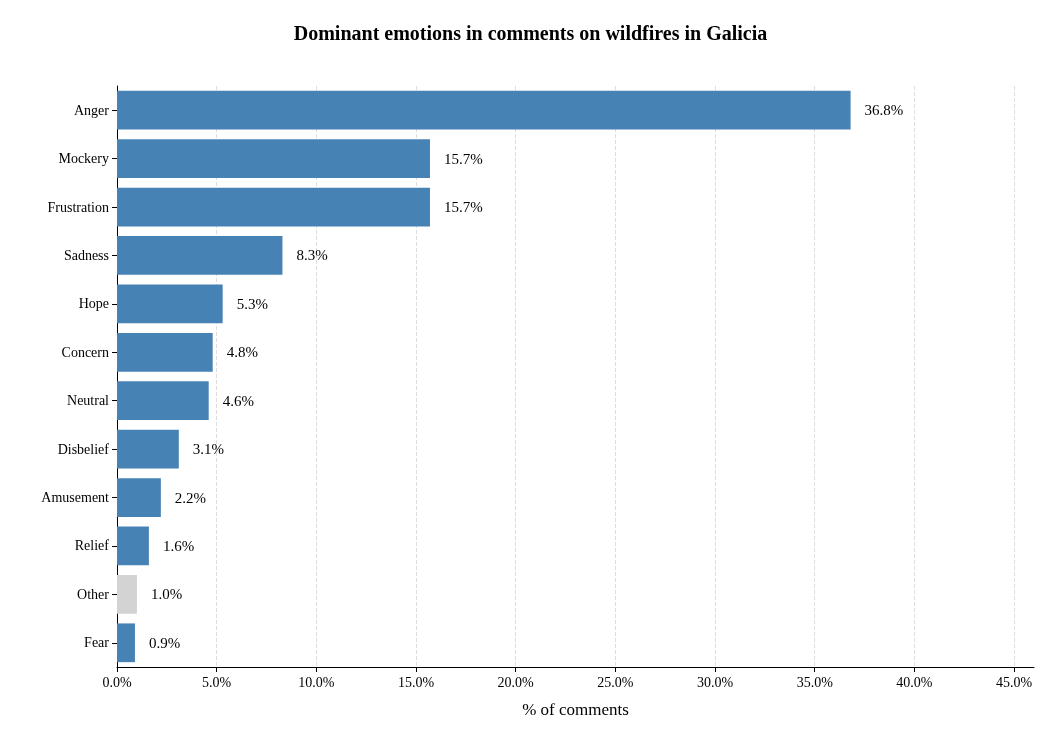  Describe the element at coordinates (178, 545) in the screenshot. I see `data-label: 1.6%` at that location.